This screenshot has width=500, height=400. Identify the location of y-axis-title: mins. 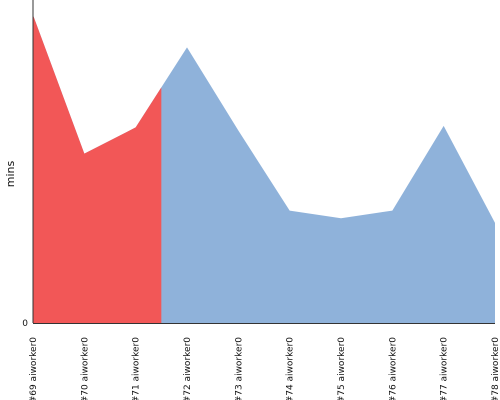
(10, 173).